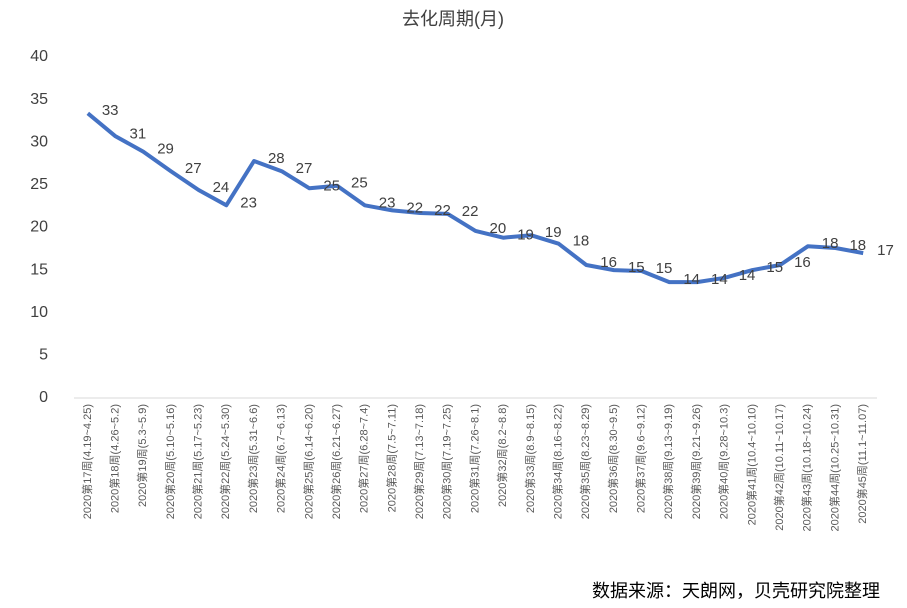  I want to click on data-label: 33, so click(110, 110).